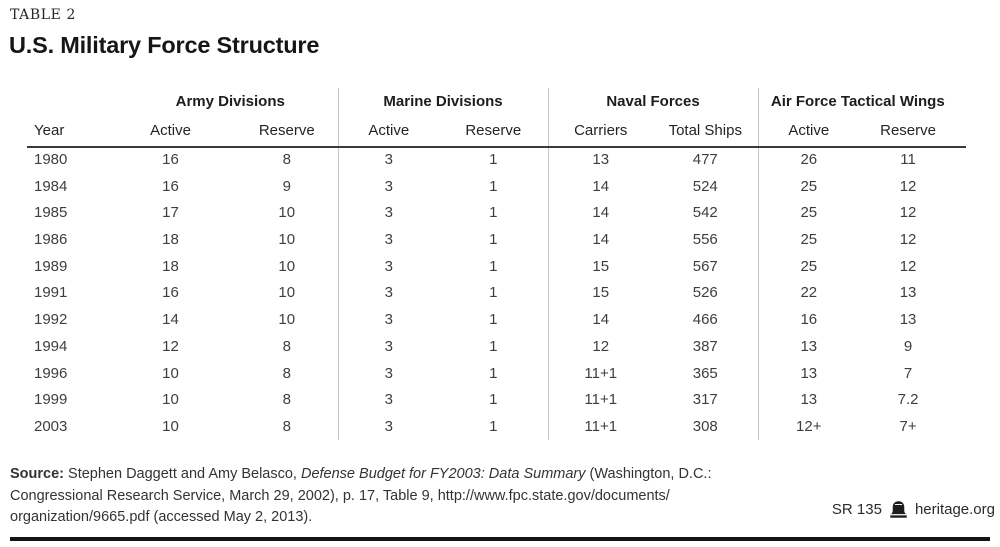 Image resolution: width=1000 pixels, height=547 pixels. Describe the element at coordinates (908, 400) in the screenshot. I see `value-cell: 7.2` at that location.